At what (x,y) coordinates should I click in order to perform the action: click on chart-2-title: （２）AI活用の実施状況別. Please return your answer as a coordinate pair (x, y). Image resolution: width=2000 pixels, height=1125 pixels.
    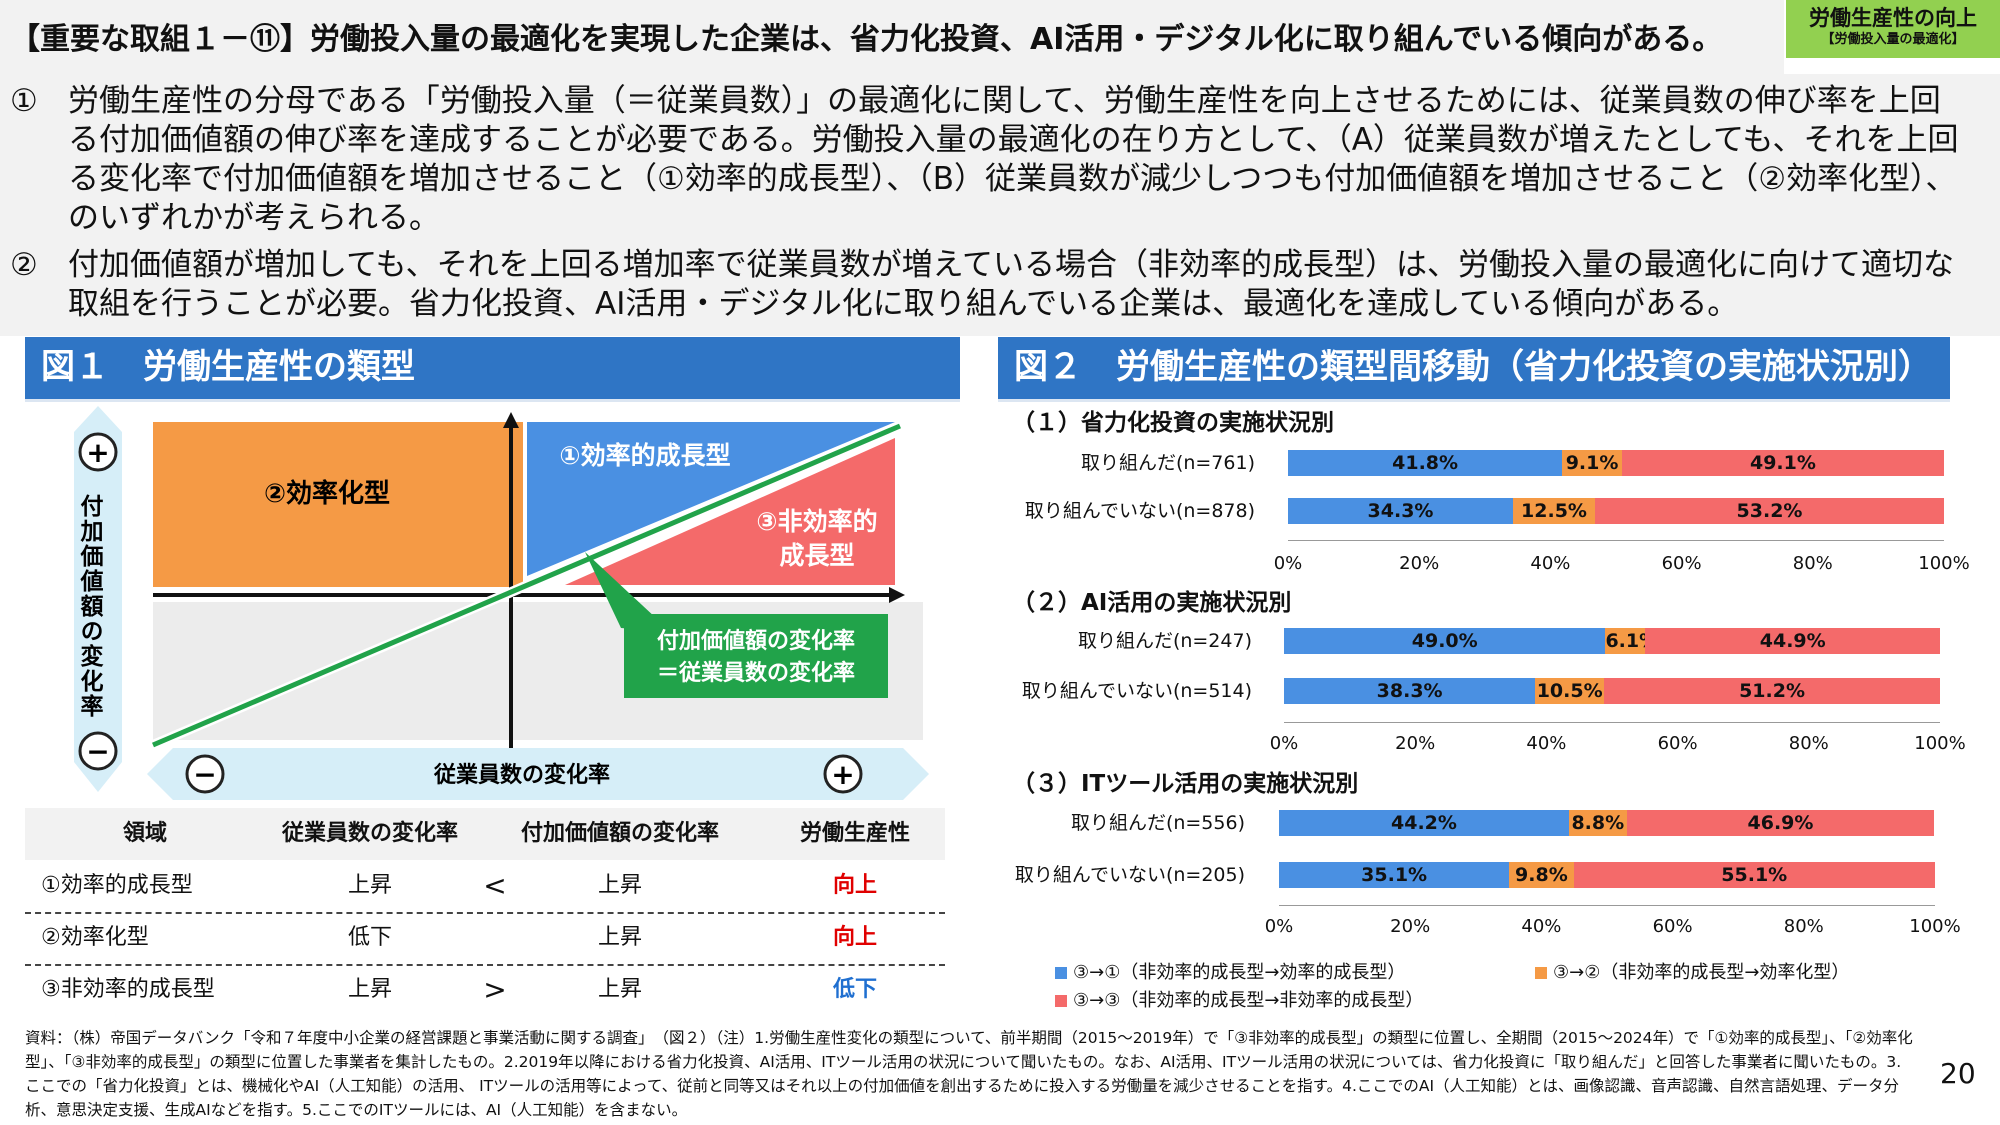
    Looking at the image, I should click on (1152, 603).